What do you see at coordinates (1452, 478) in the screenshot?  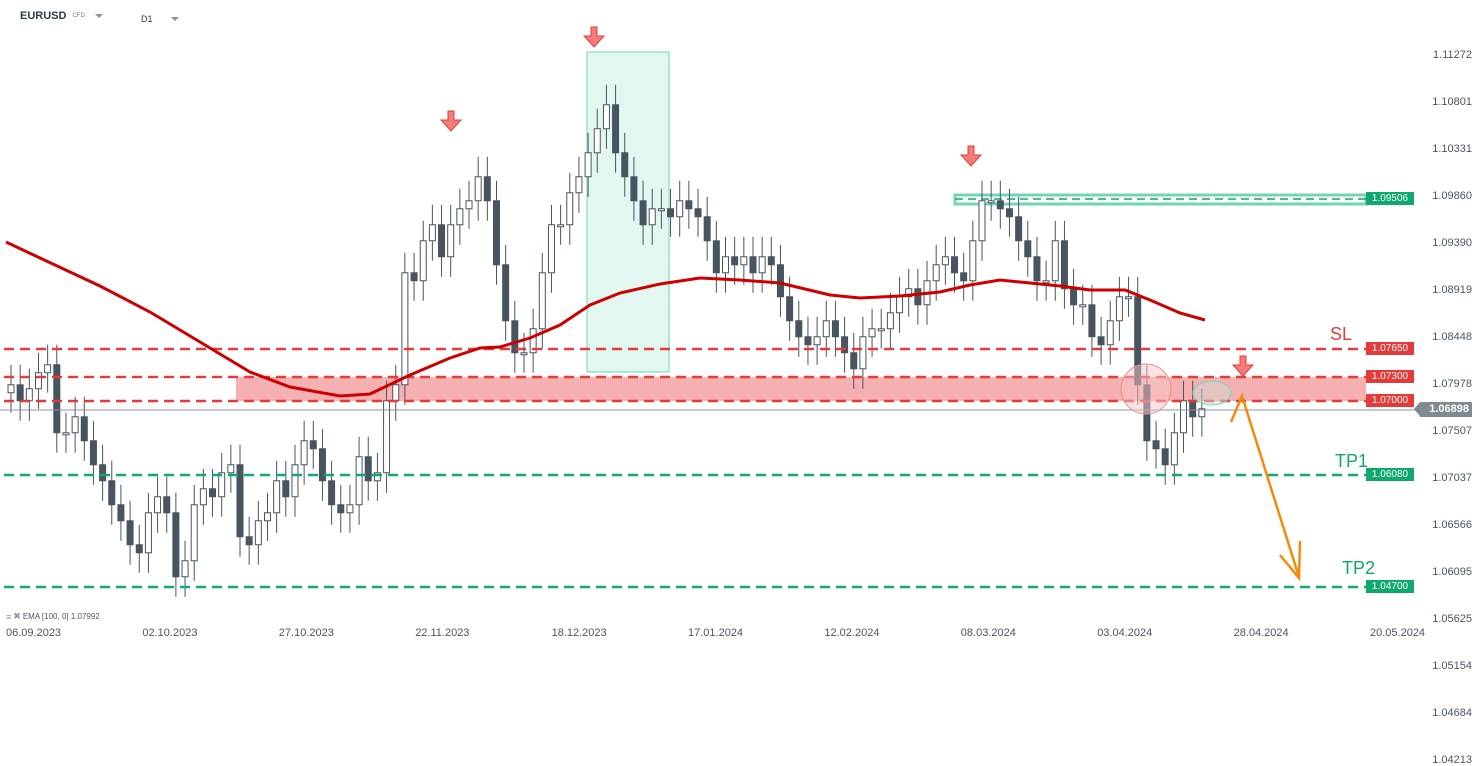 I see `price-tick: 1.07037` at bounding box center [1452, 478].